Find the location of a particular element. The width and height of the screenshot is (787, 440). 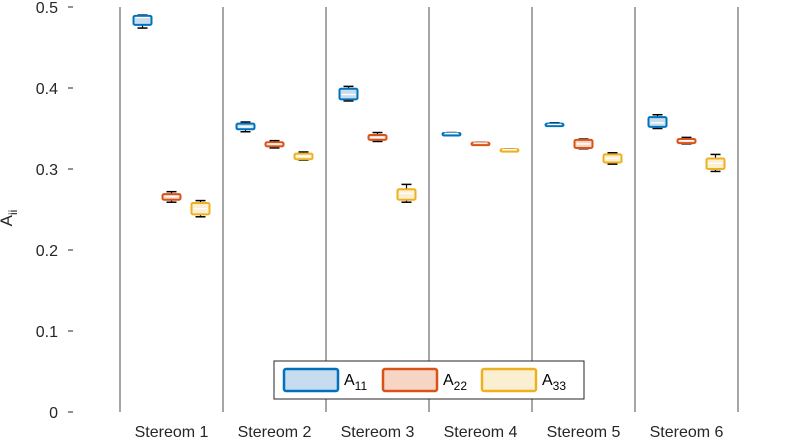

y-axis-label-main: A is located at coordinates (8, 220).